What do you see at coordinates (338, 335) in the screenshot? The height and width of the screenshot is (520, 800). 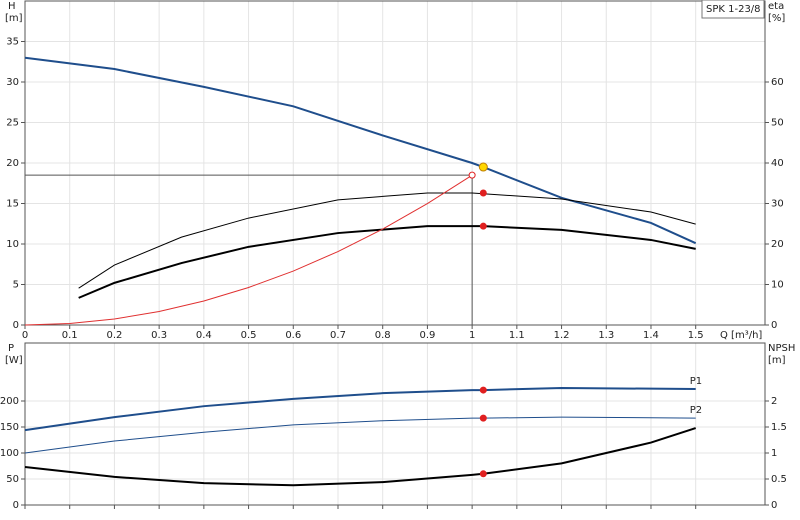 I see `x-tick-label: 0.7` at bounding box center [338, 335].